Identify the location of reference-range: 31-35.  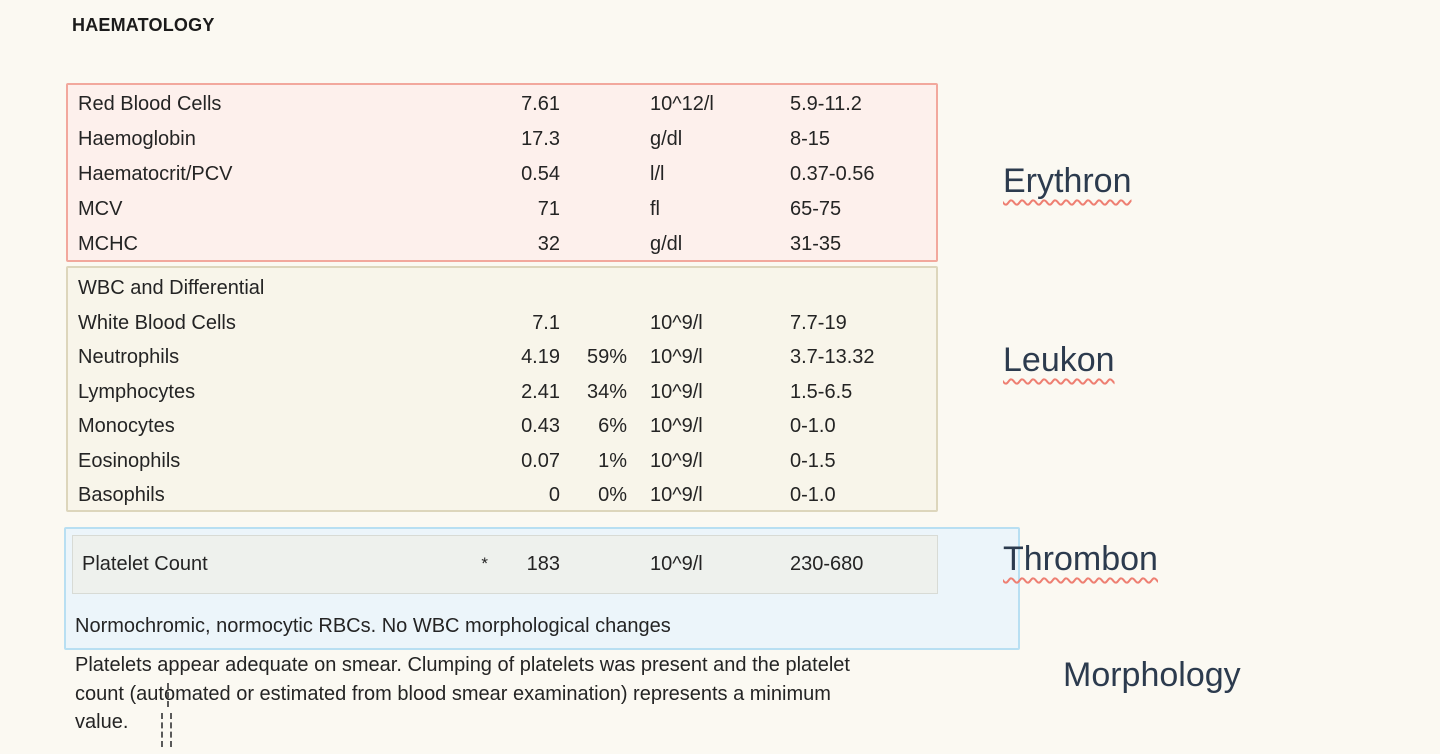
(816, 244).